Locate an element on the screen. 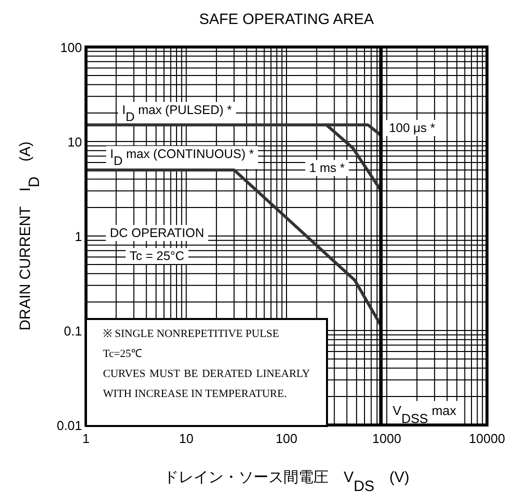 The image size is (510, 499). x-tick-label: 100 is located at coordinates (287, 438).